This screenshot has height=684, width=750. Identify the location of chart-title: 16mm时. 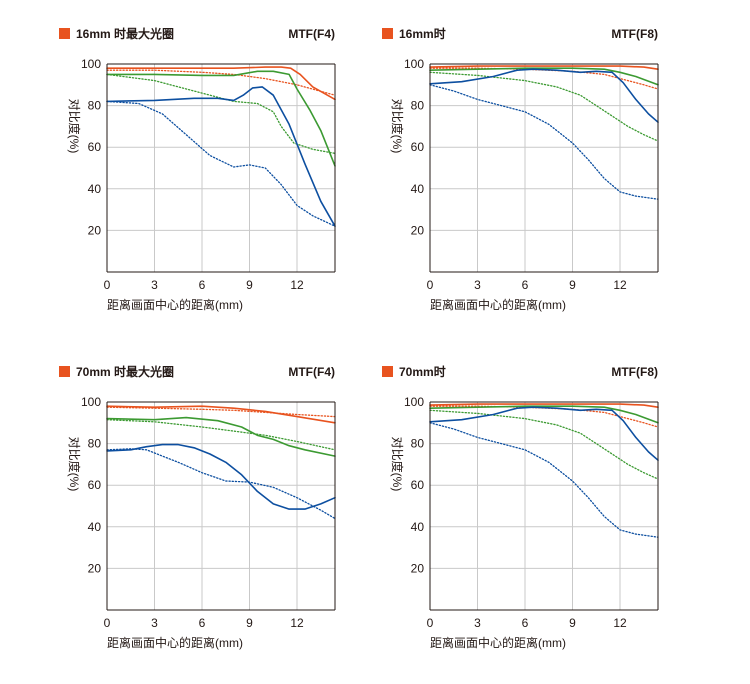
(422, 33).